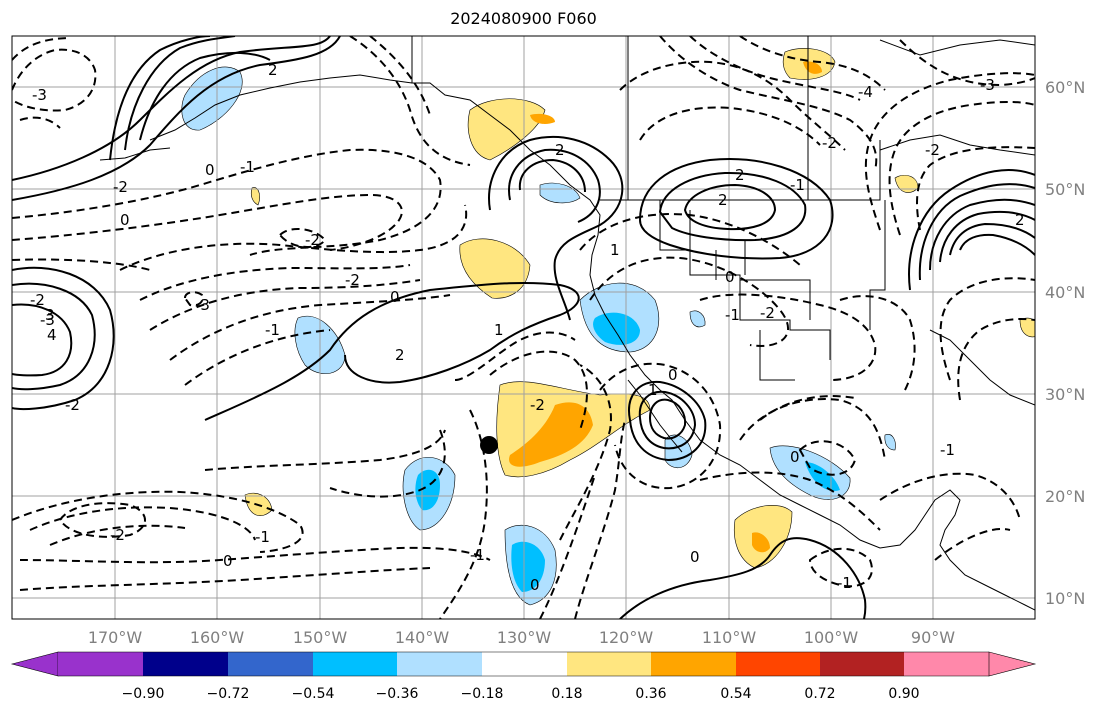  Describe the element at coordinates (313, 694) in the screenshot. I see `colorbar-tick: −0.54` at that location.